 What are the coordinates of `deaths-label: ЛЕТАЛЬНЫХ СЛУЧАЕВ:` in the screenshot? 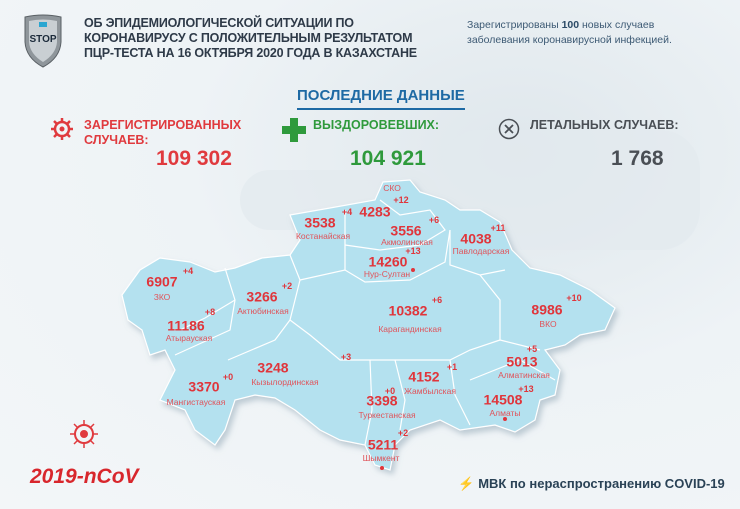 It's located at (604, 125).